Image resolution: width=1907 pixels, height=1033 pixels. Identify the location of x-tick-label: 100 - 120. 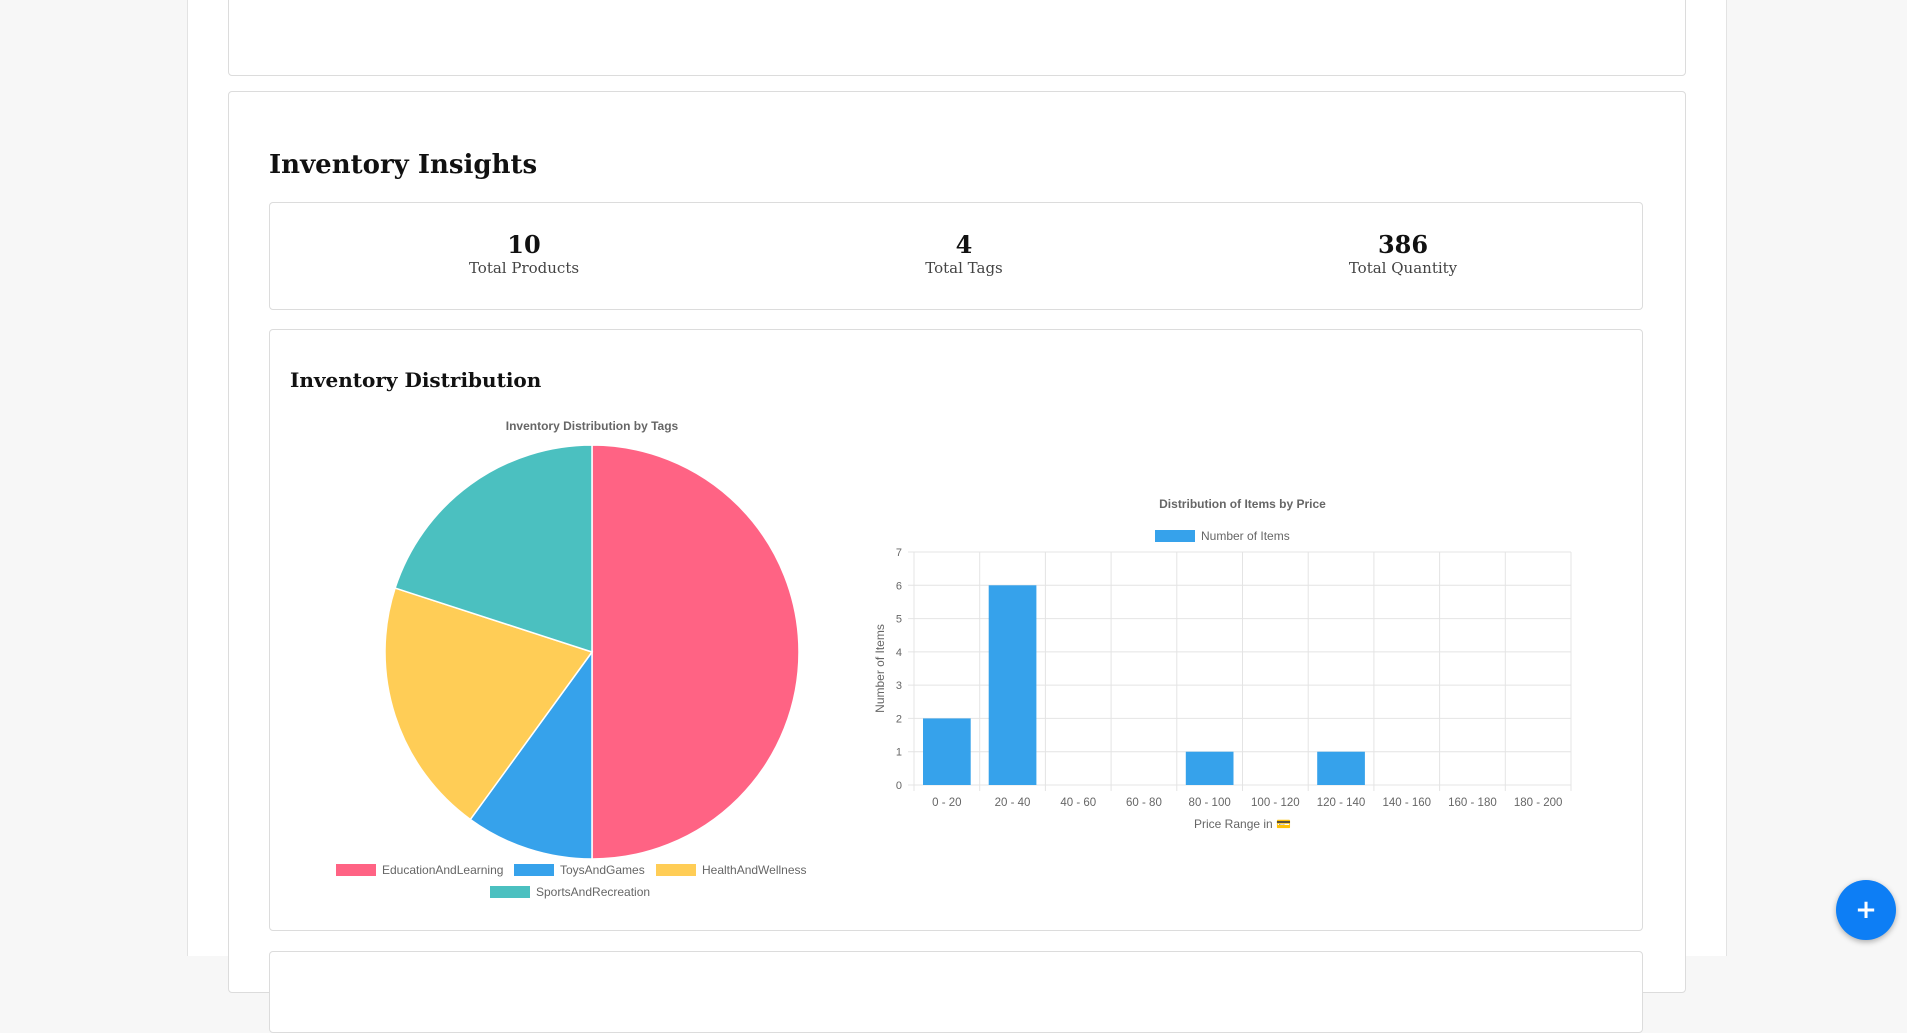
(1275, 803).